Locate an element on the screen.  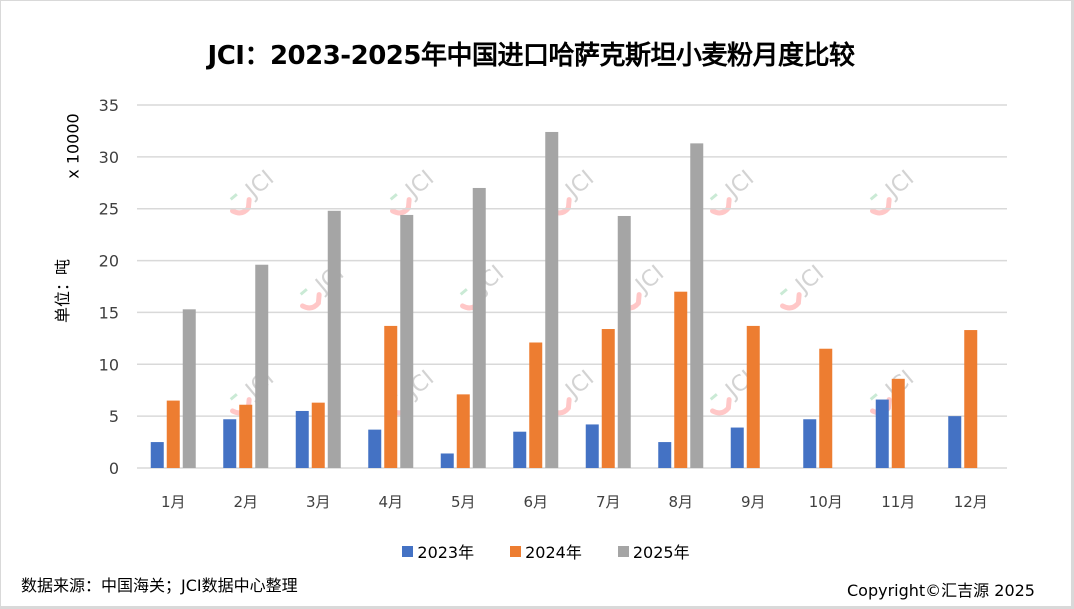
y-tick-label: 10 is located at coordinates (109, 364).